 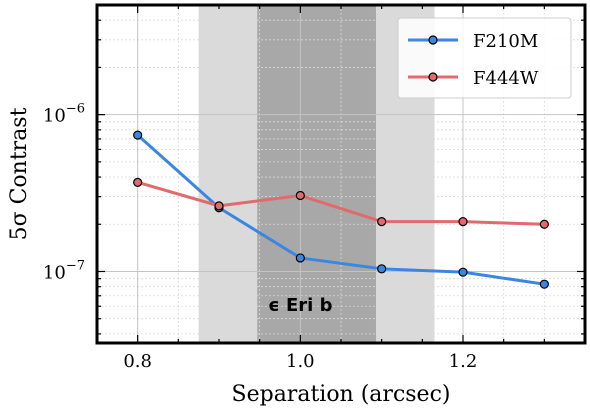 I want to click on legend-marker-f444w, so click(x=433, y=77).